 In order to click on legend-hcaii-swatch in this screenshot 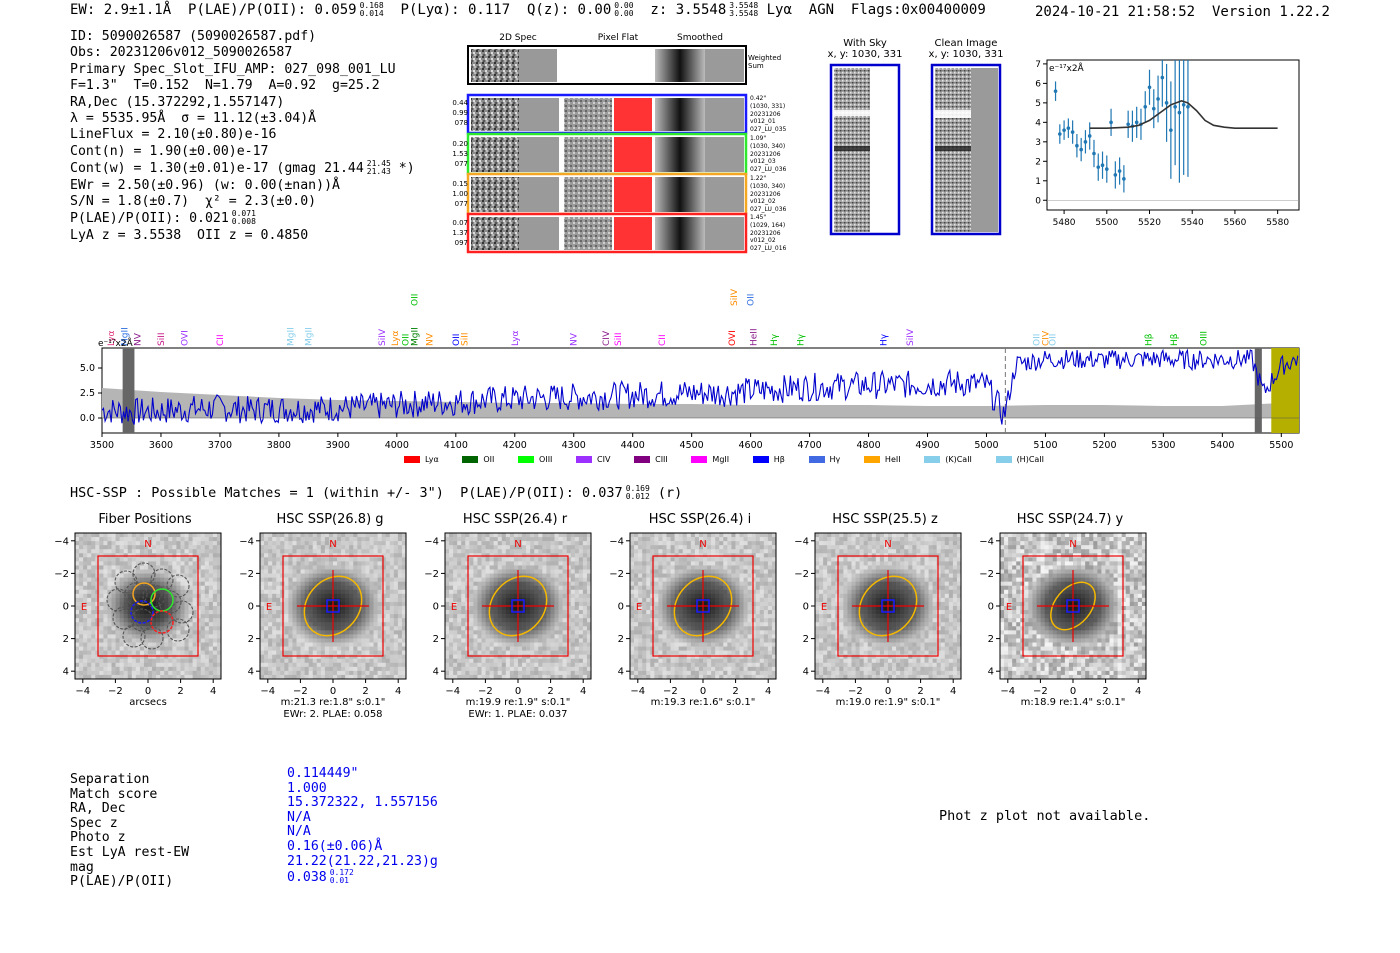, I will do `click(1003, 459)`.